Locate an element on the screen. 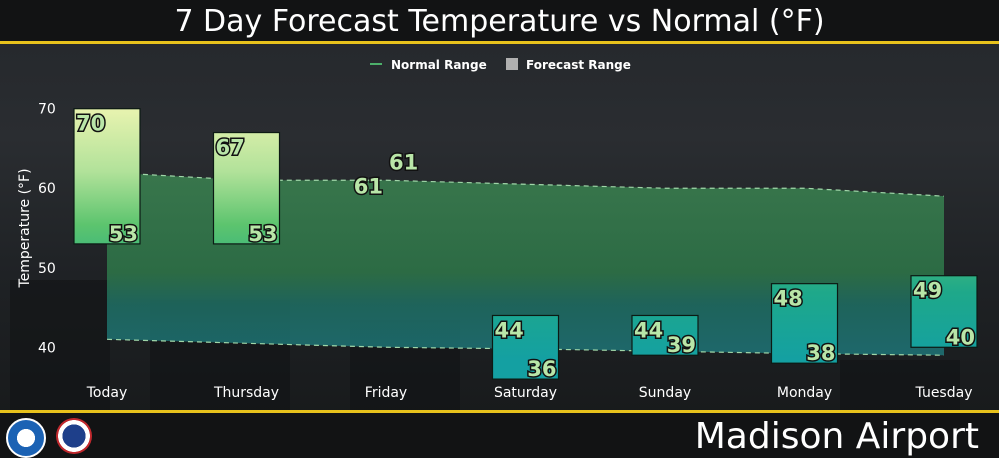  forecast-low-label: 61 is located at coordinates (368, 186).